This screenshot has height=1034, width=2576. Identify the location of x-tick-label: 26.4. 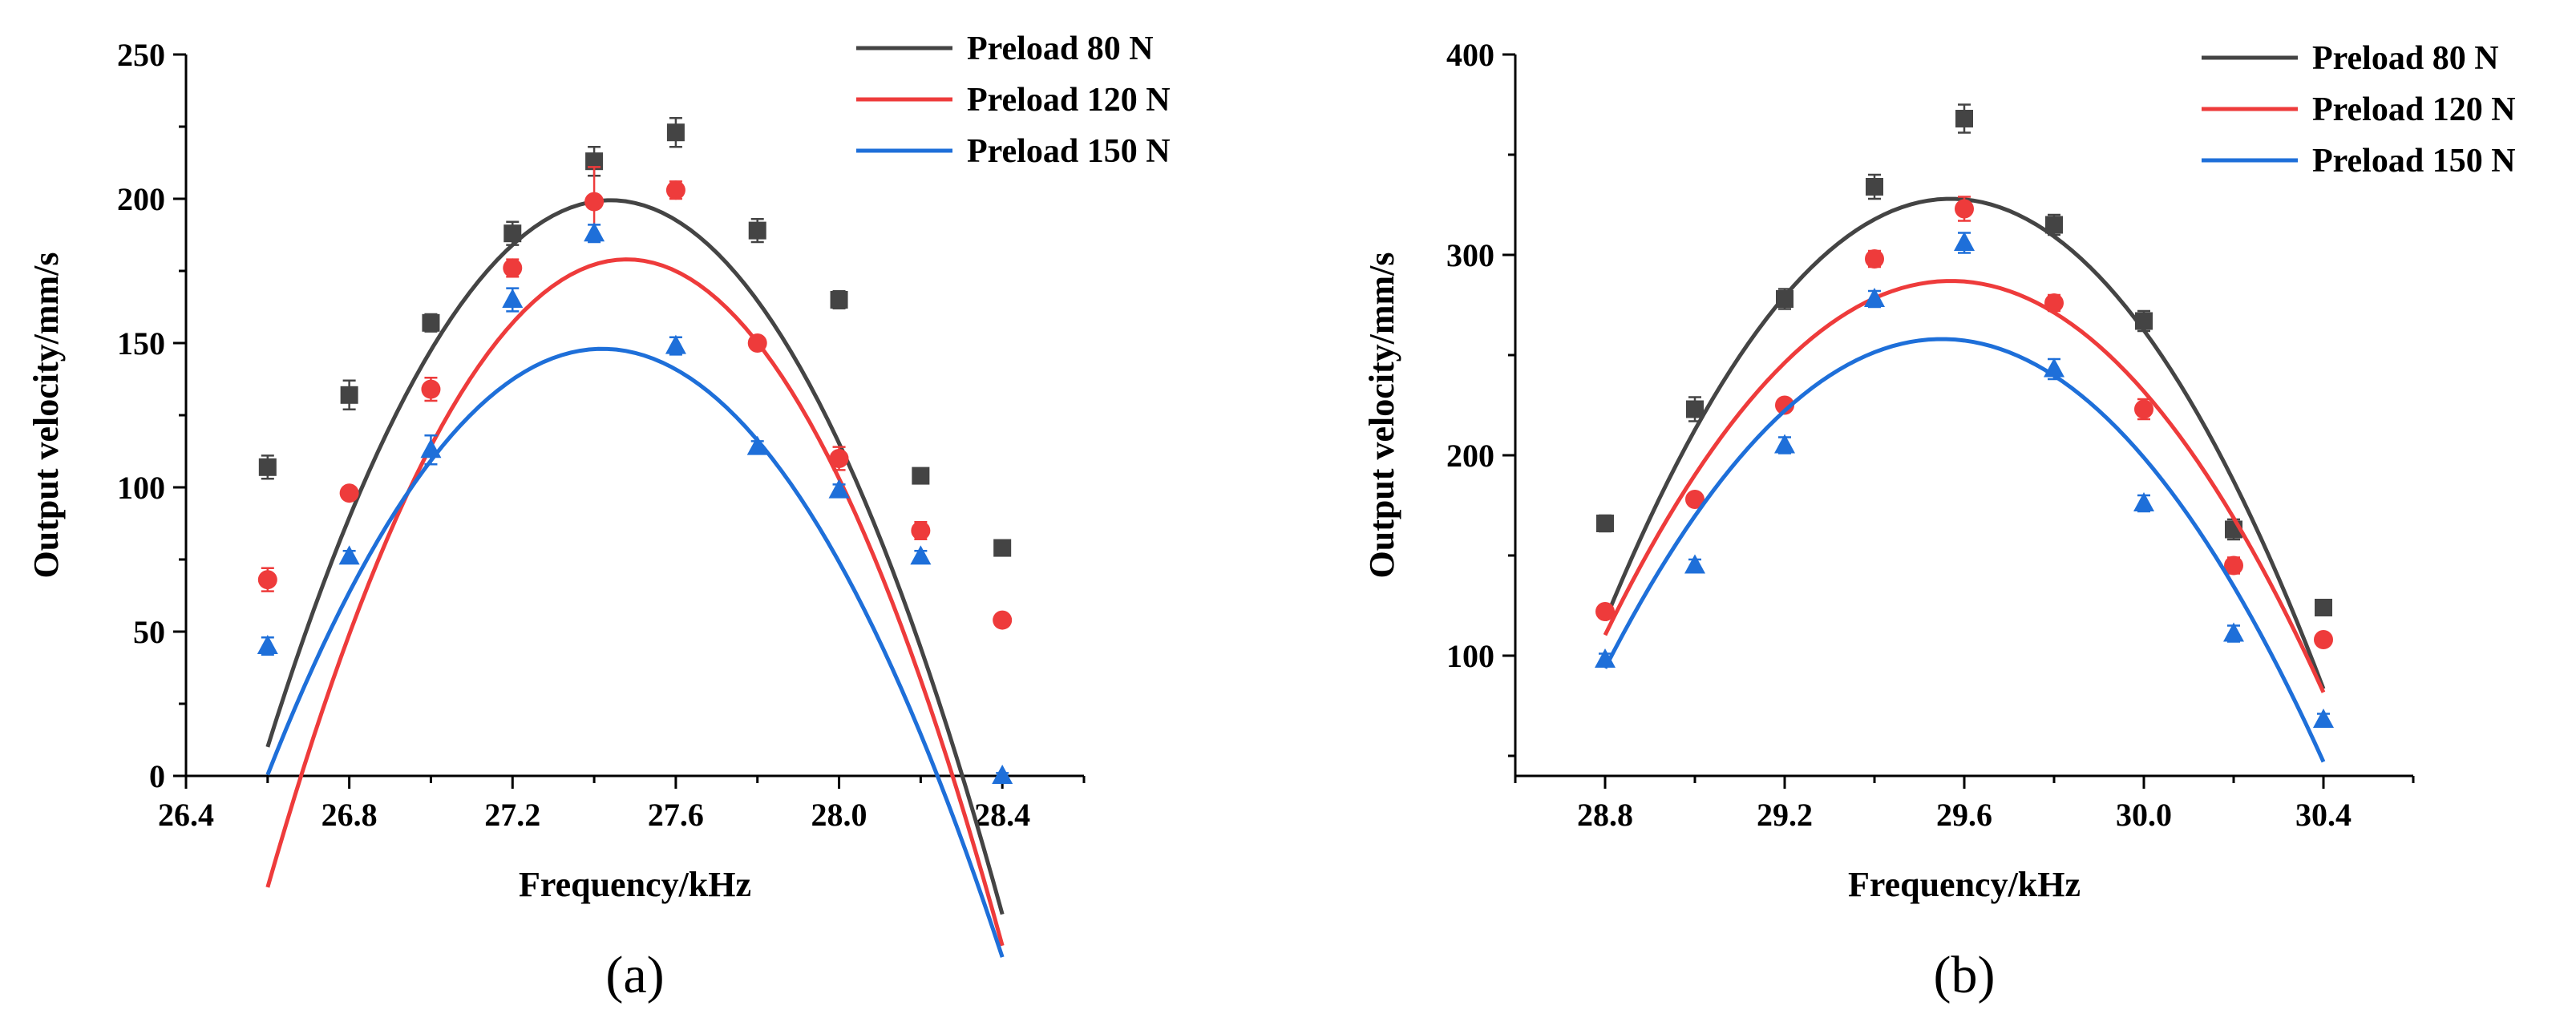
(186, 815).